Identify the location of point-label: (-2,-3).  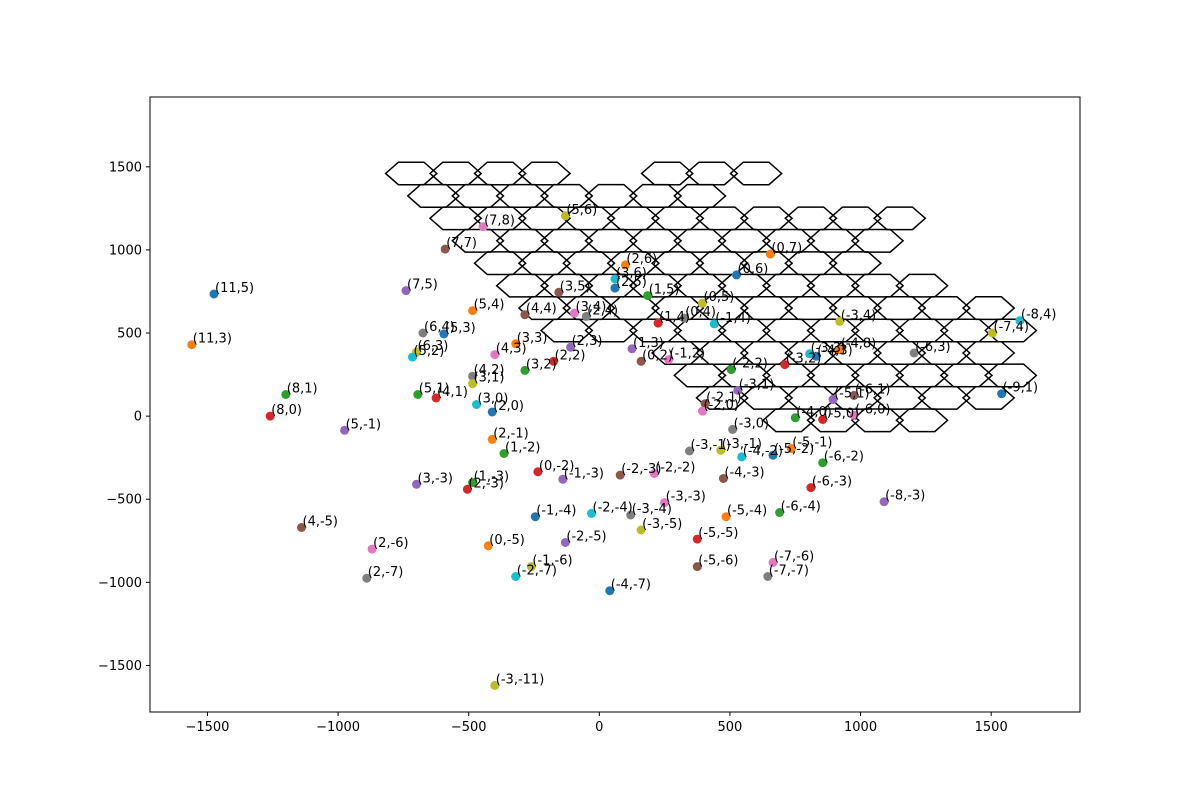
(641, 469).